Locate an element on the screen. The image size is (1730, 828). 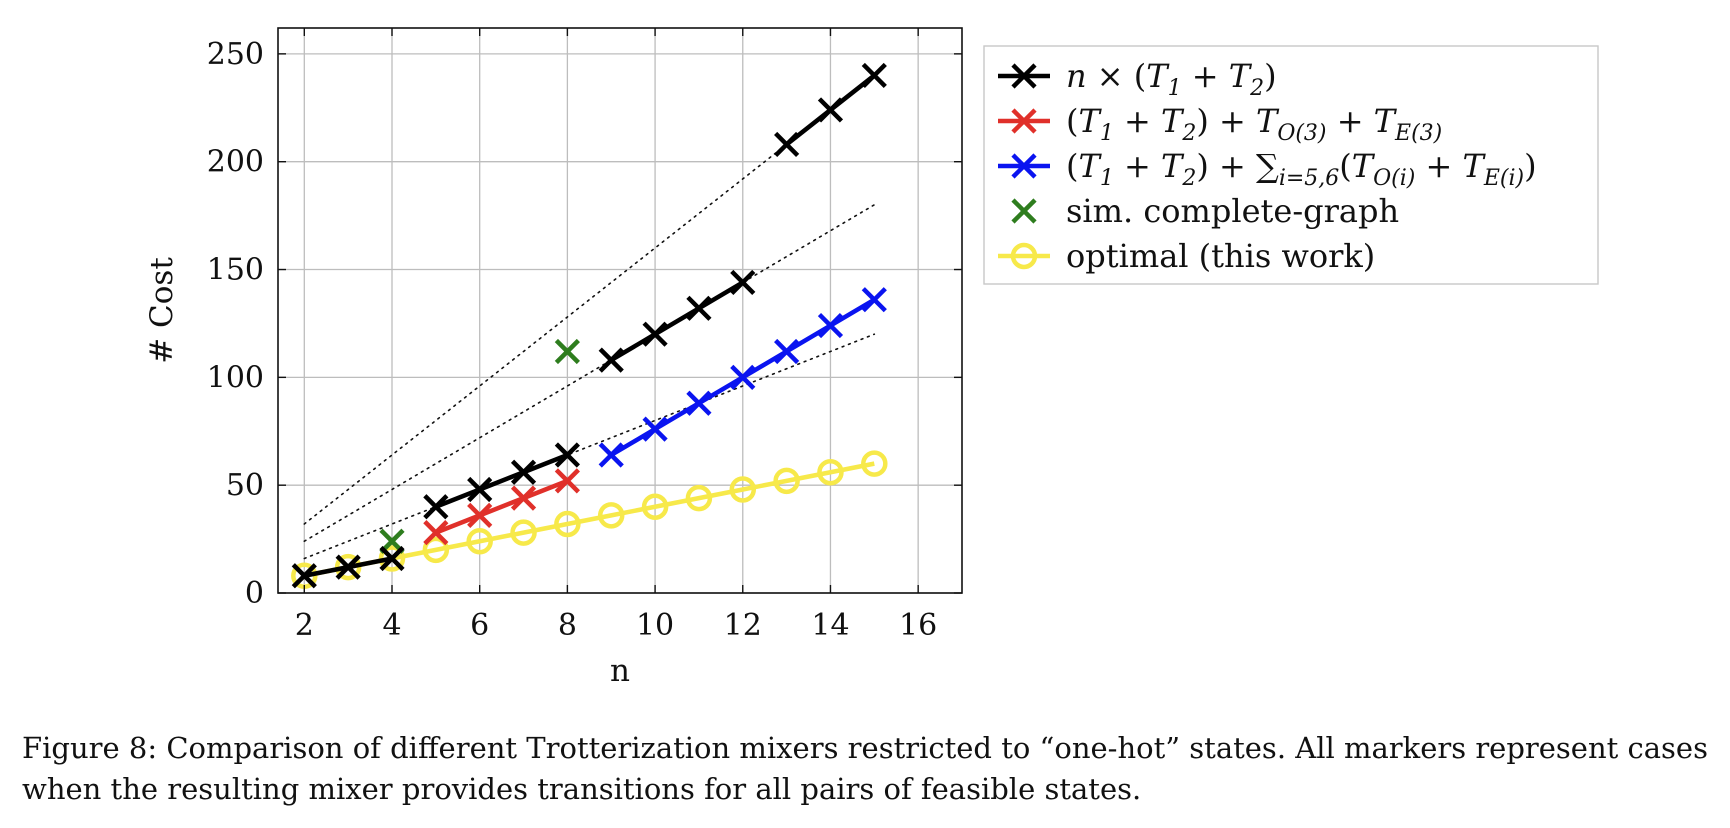
legend-subscript: i=5,6 is located at coordinates (1309, 178).